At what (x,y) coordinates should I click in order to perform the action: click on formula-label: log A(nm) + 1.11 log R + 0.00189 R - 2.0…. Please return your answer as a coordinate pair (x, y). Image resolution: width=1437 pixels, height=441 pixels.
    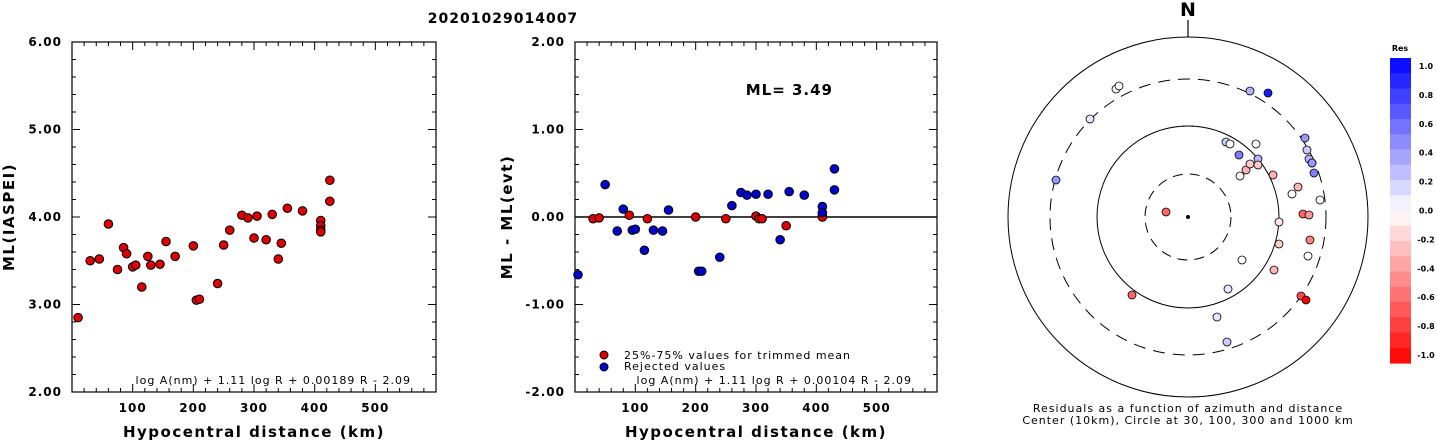
    Looking at the image, I should click on (273, 380).